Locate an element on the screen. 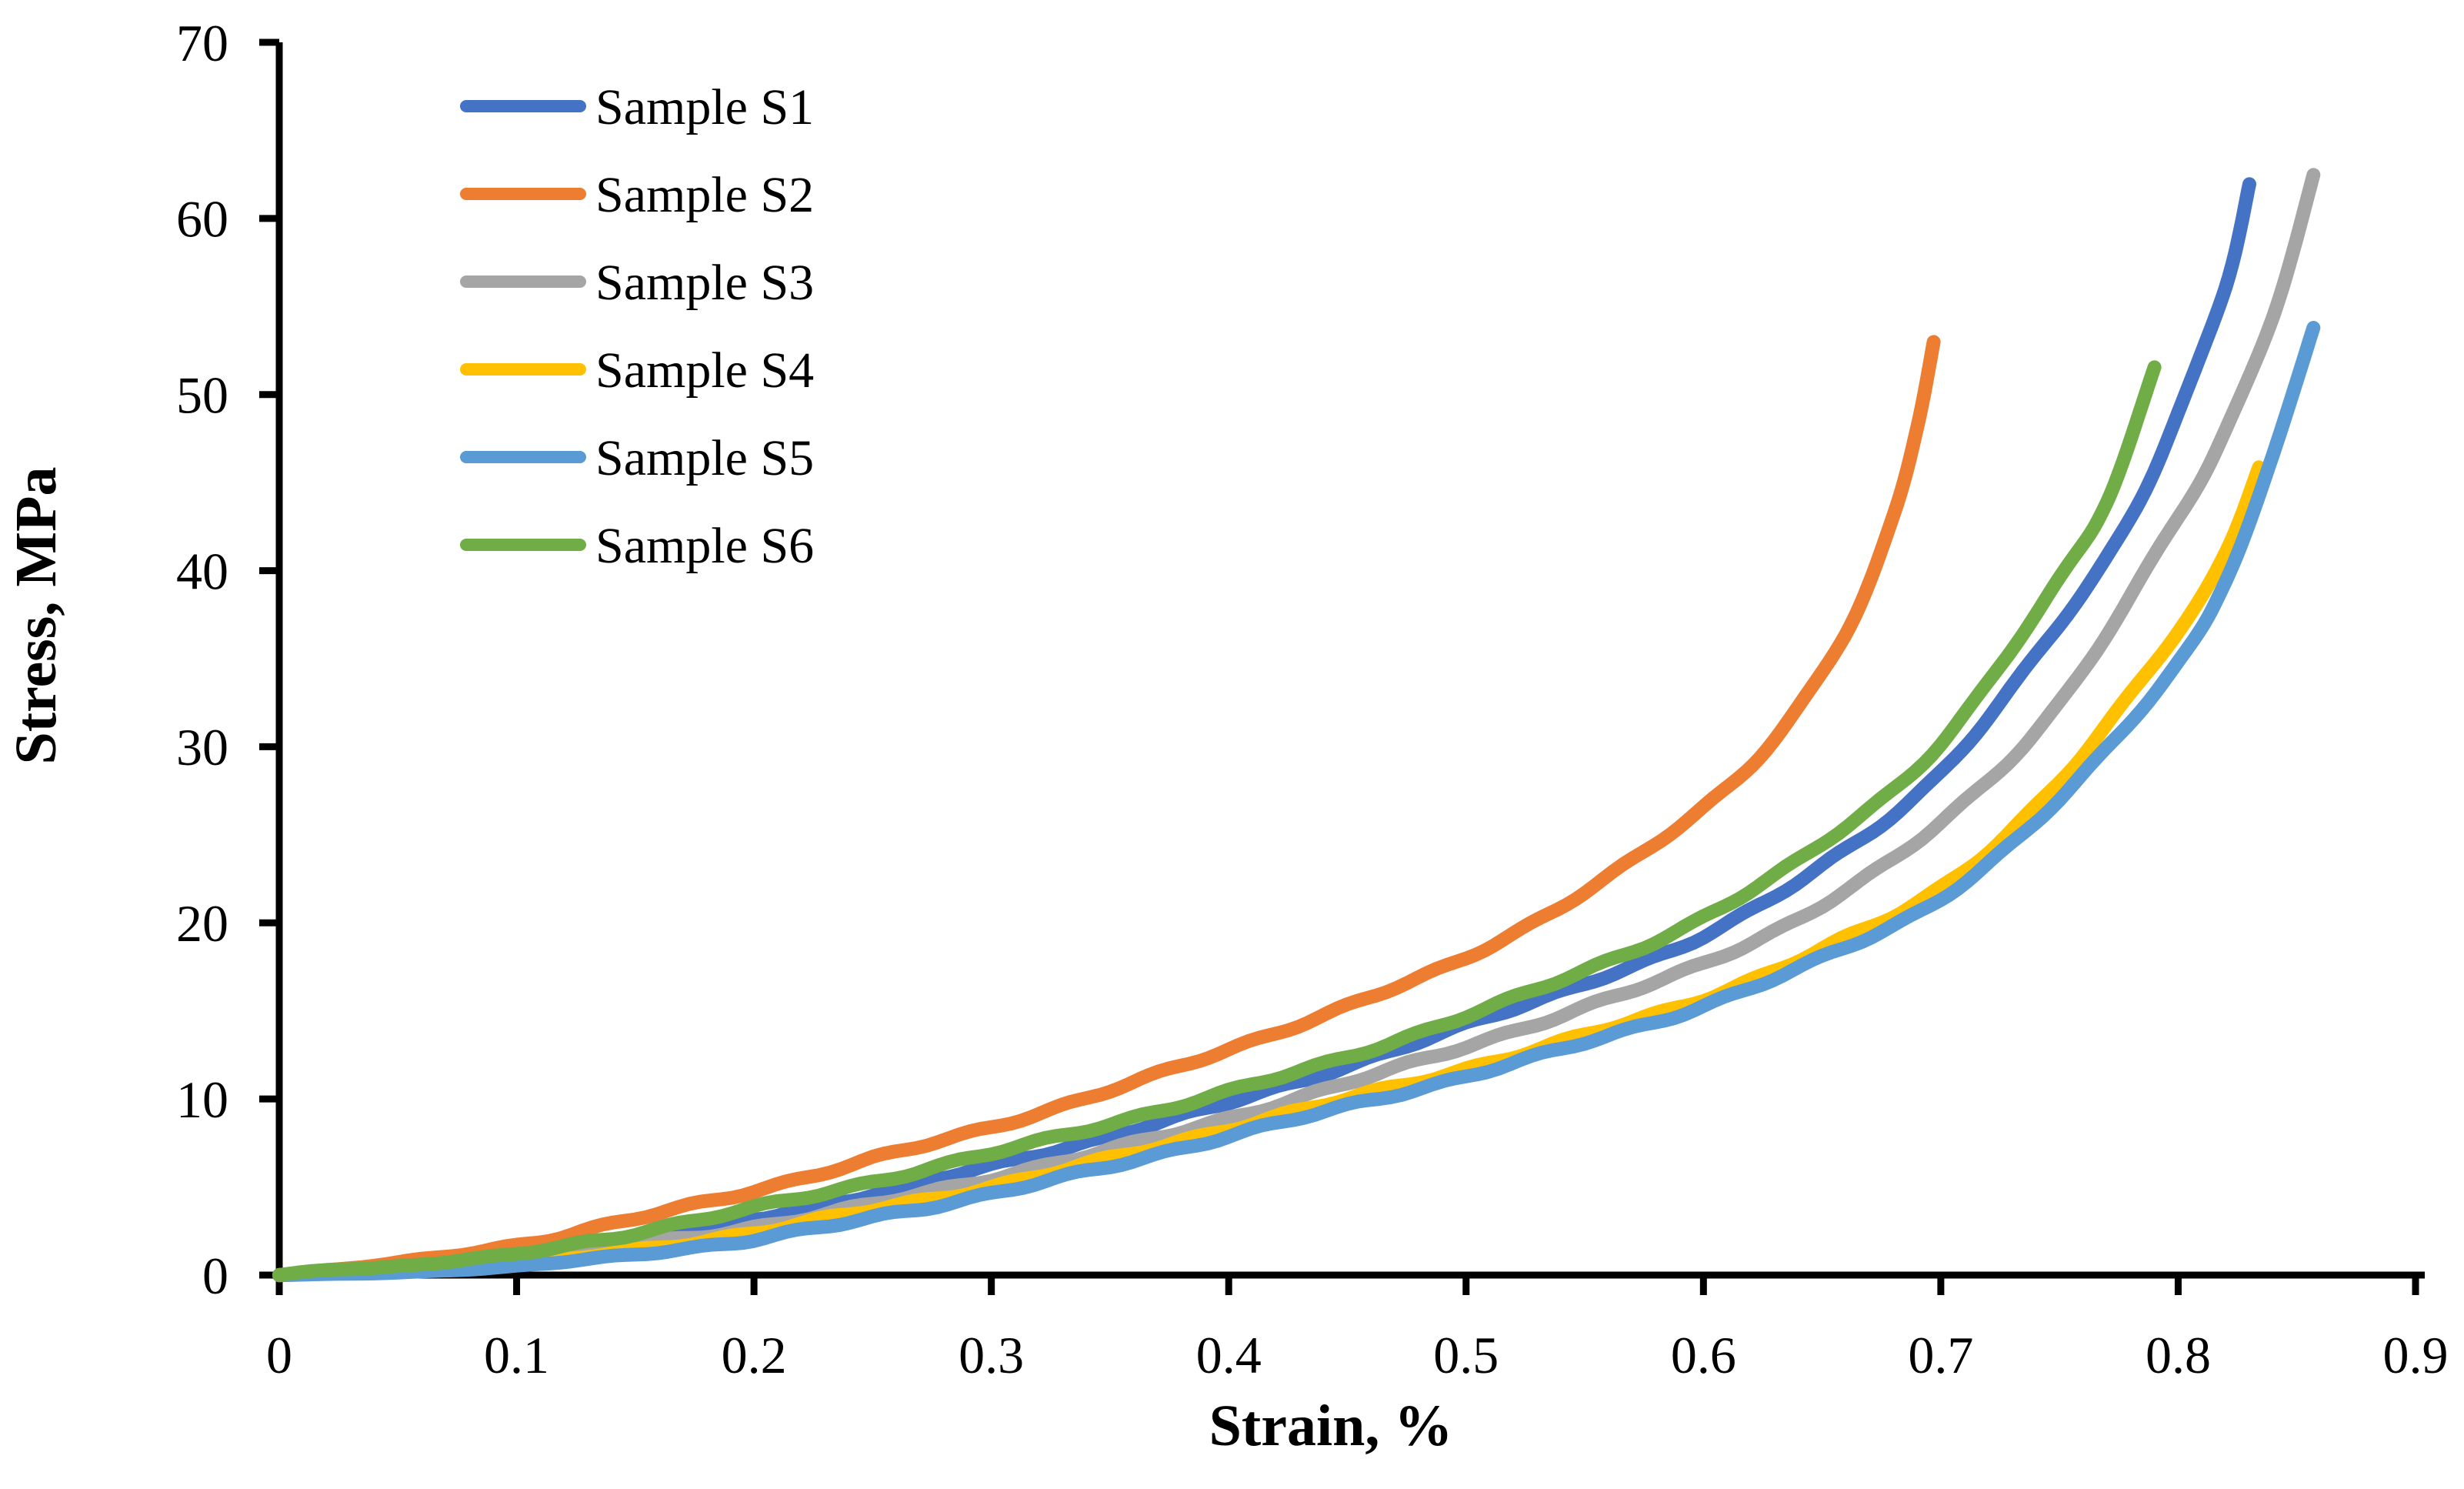 This screenshot has width=2464, height=1489. x-axis-title: Strain, % is located at coordinates (1331, 1426).